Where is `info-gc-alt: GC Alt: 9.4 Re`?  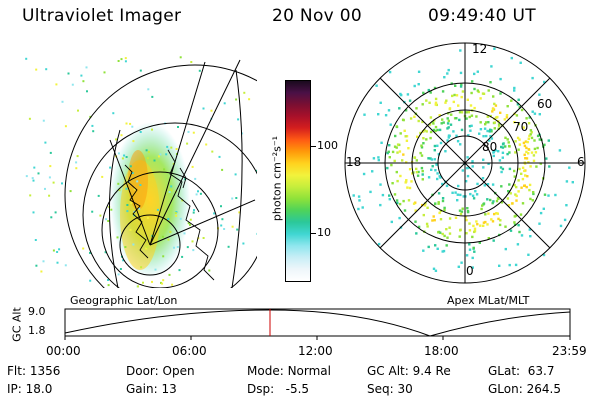
info-gc-alt: GC Alt: 9.4 Re is located at coordinates (409, 371).